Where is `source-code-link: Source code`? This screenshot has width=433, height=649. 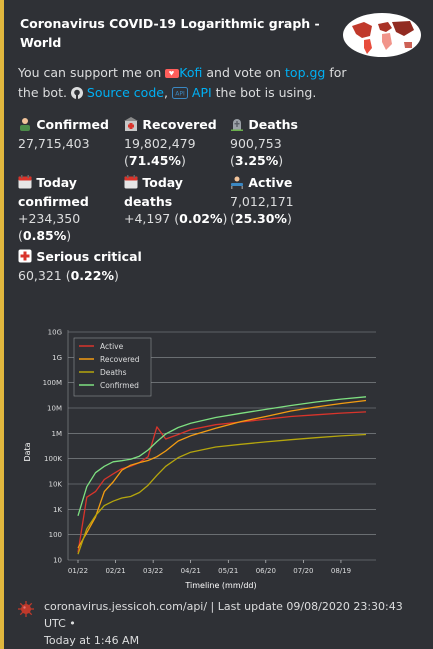 source-code-link: Source code is located at coordinates (125, 92).